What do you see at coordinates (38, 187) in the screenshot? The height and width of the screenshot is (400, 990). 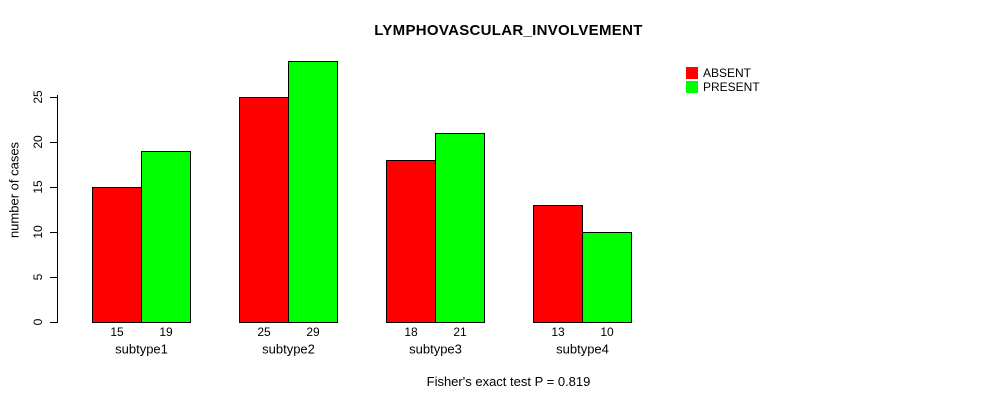 I see `y-tick-label: 15` at bounding box center [38, 187].